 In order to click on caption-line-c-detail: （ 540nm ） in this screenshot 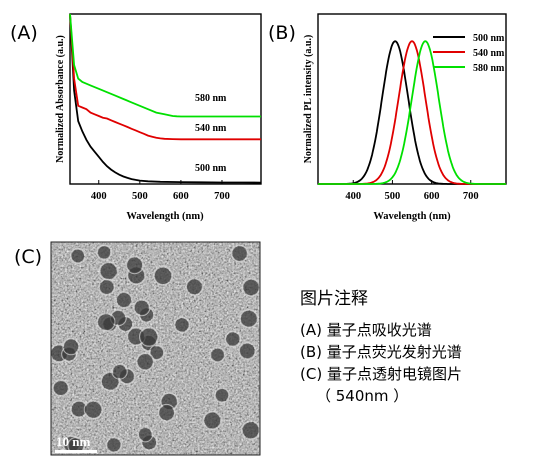, I will do `click(362, 396)`.